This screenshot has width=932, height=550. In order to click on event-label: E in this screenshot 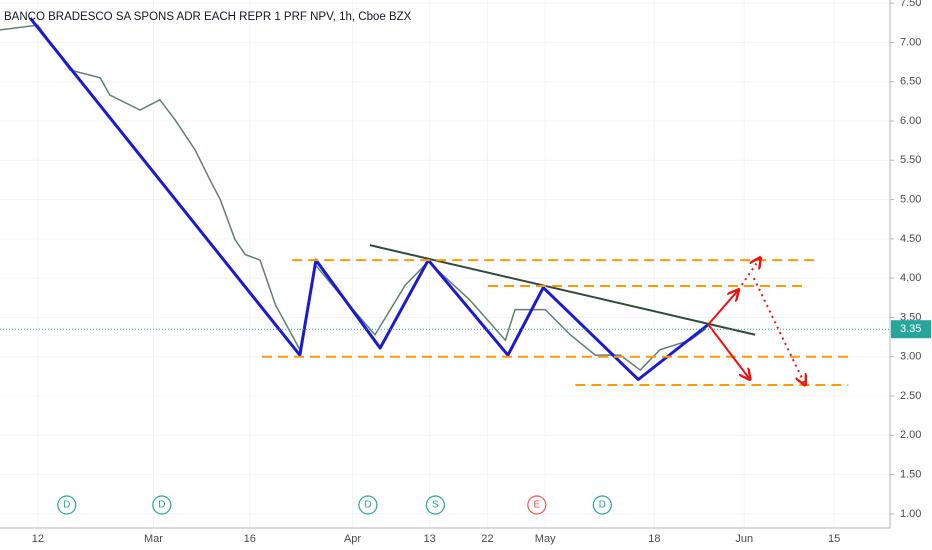, I will do `click(536, 505)`.